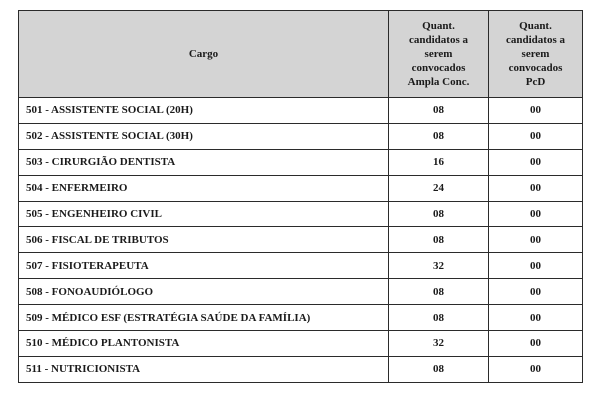 Image resolution: width=600 pixels, height=410 pixels. I want to click on table-row: 502 - ASSISTENTE SOCIAL (30H) 08 00, so click(300, 136).